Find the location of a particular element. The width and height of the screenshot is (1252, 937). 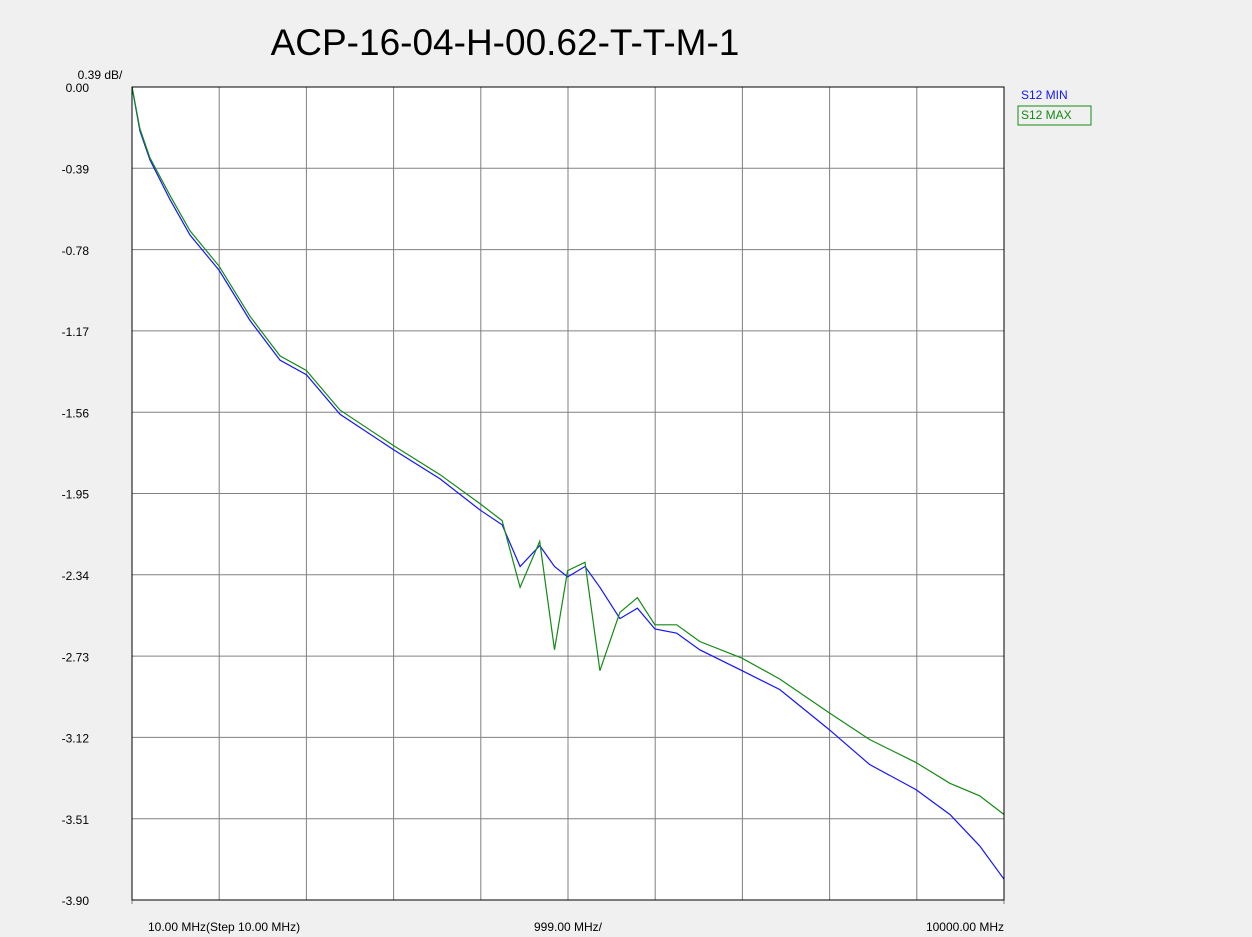

x-tick-label: 10.00 MHz(Step 10.00 MHz) is located at coordinates (224, 927).